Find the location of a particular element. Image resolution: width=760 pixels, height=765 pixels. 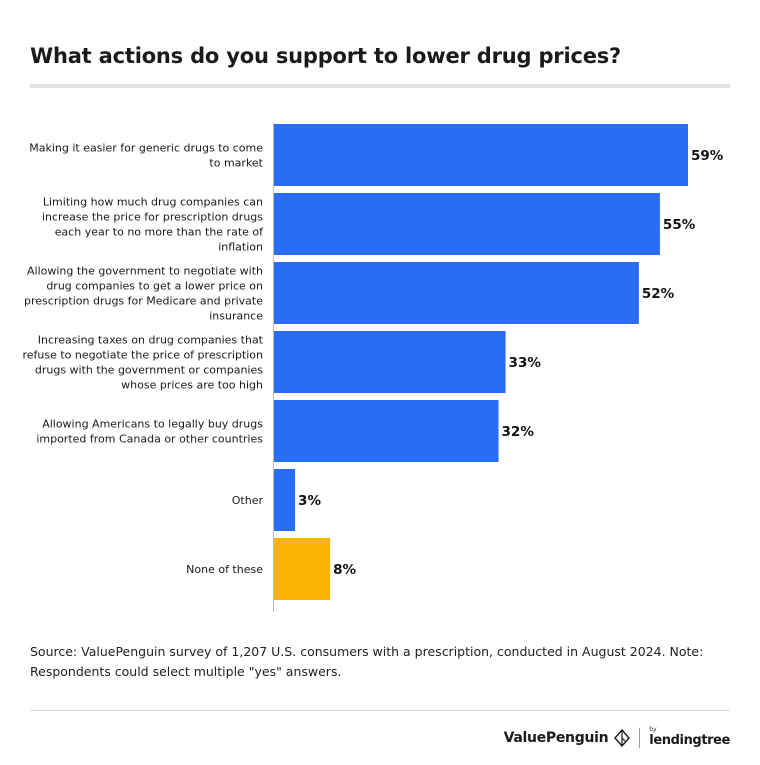

value-label-5: 3% is located at coordinates (309, 501).